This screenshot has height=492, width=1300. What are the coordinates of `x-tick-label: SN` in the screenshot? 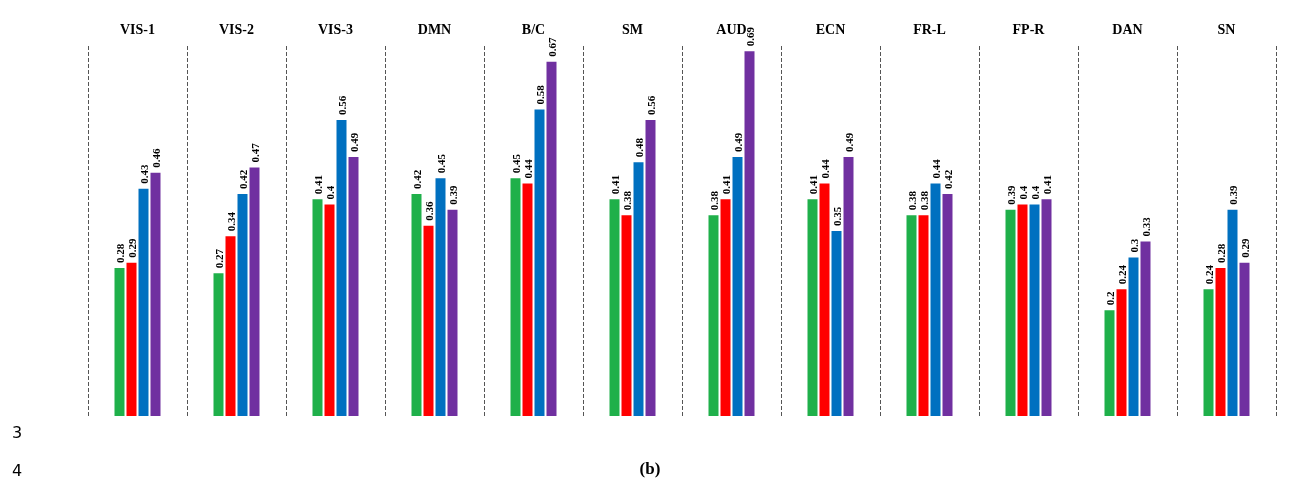 It's located at (1226, 29).